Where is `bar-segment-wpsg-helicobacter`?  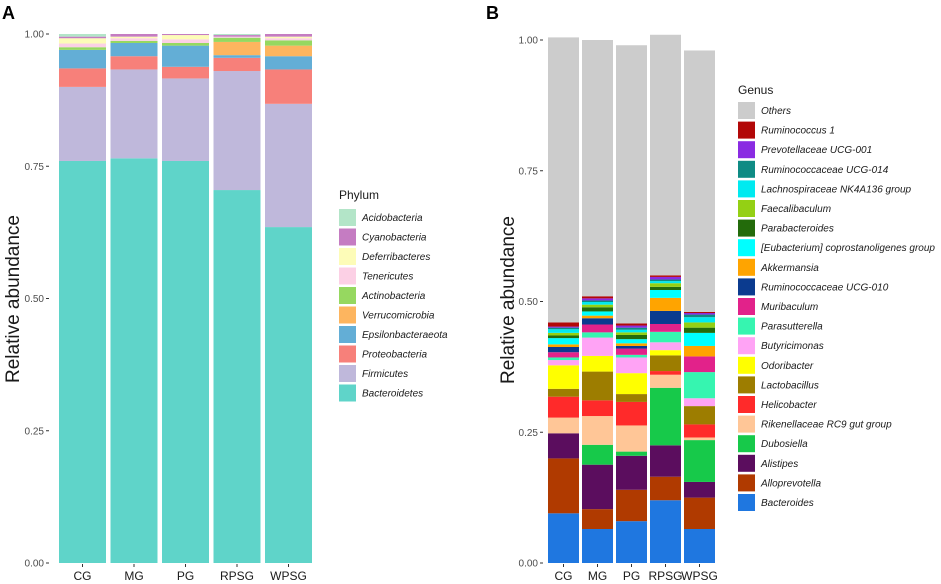
bar-segment-wpsg-helicobacter is located at coordinates (699, 431).